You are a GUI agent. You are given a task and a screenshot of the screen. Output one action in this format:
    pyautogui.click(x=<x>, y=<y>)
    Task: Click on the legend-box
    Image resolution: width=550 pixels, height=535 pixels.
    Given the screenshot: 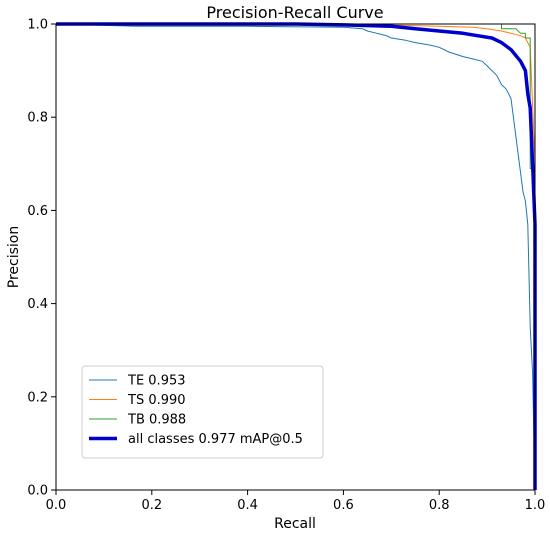 What is the action you would take?
    pyautogui.click(x=202, y=412)
    